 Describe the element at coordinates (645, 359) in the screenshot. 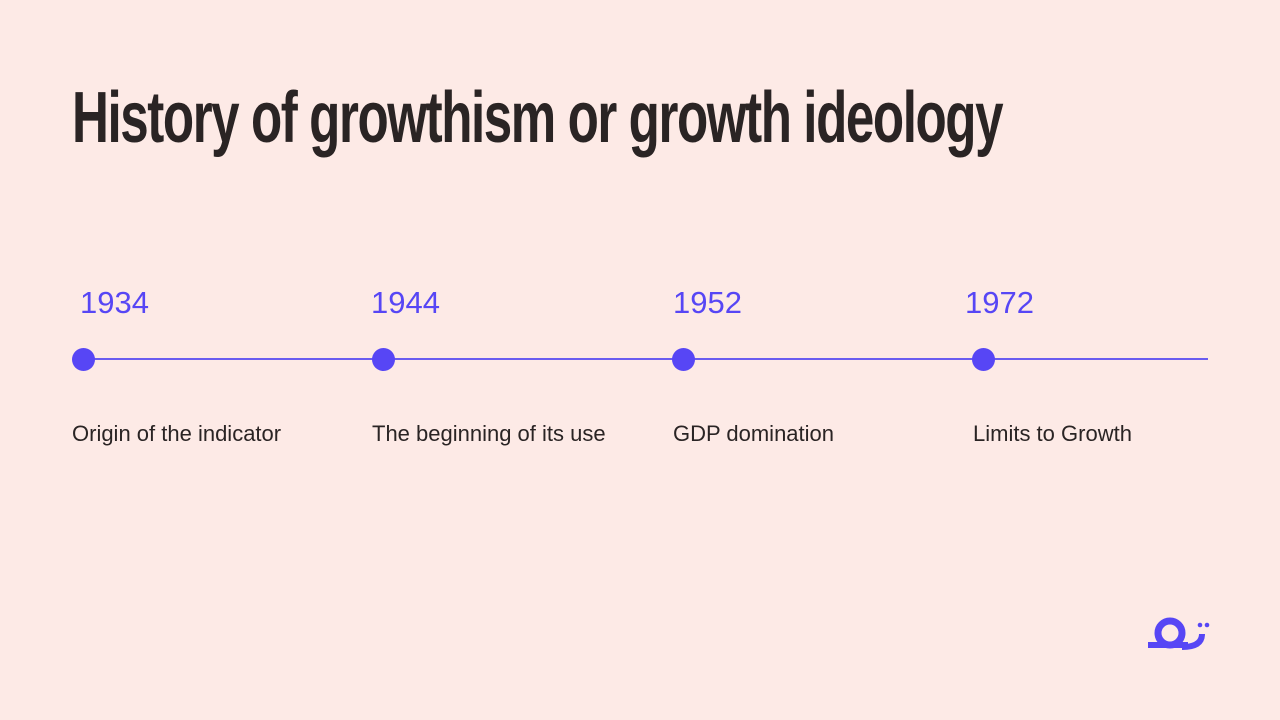

I see `timeline-line` at that location.